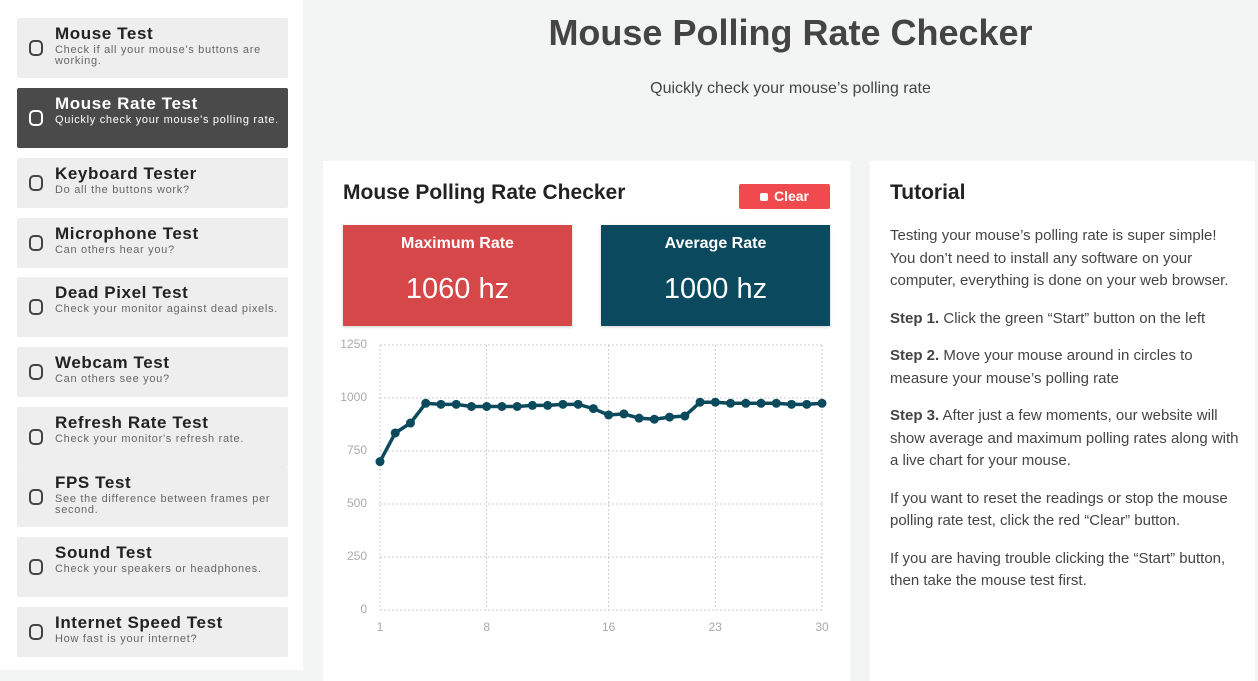 This screenshot has width=1258, height=681. What do you see at coordinates (167, 120) in the screenshot?
I see `nav-description: Quickly check your mouse's polling rate.` at bounding box center [167, 120].